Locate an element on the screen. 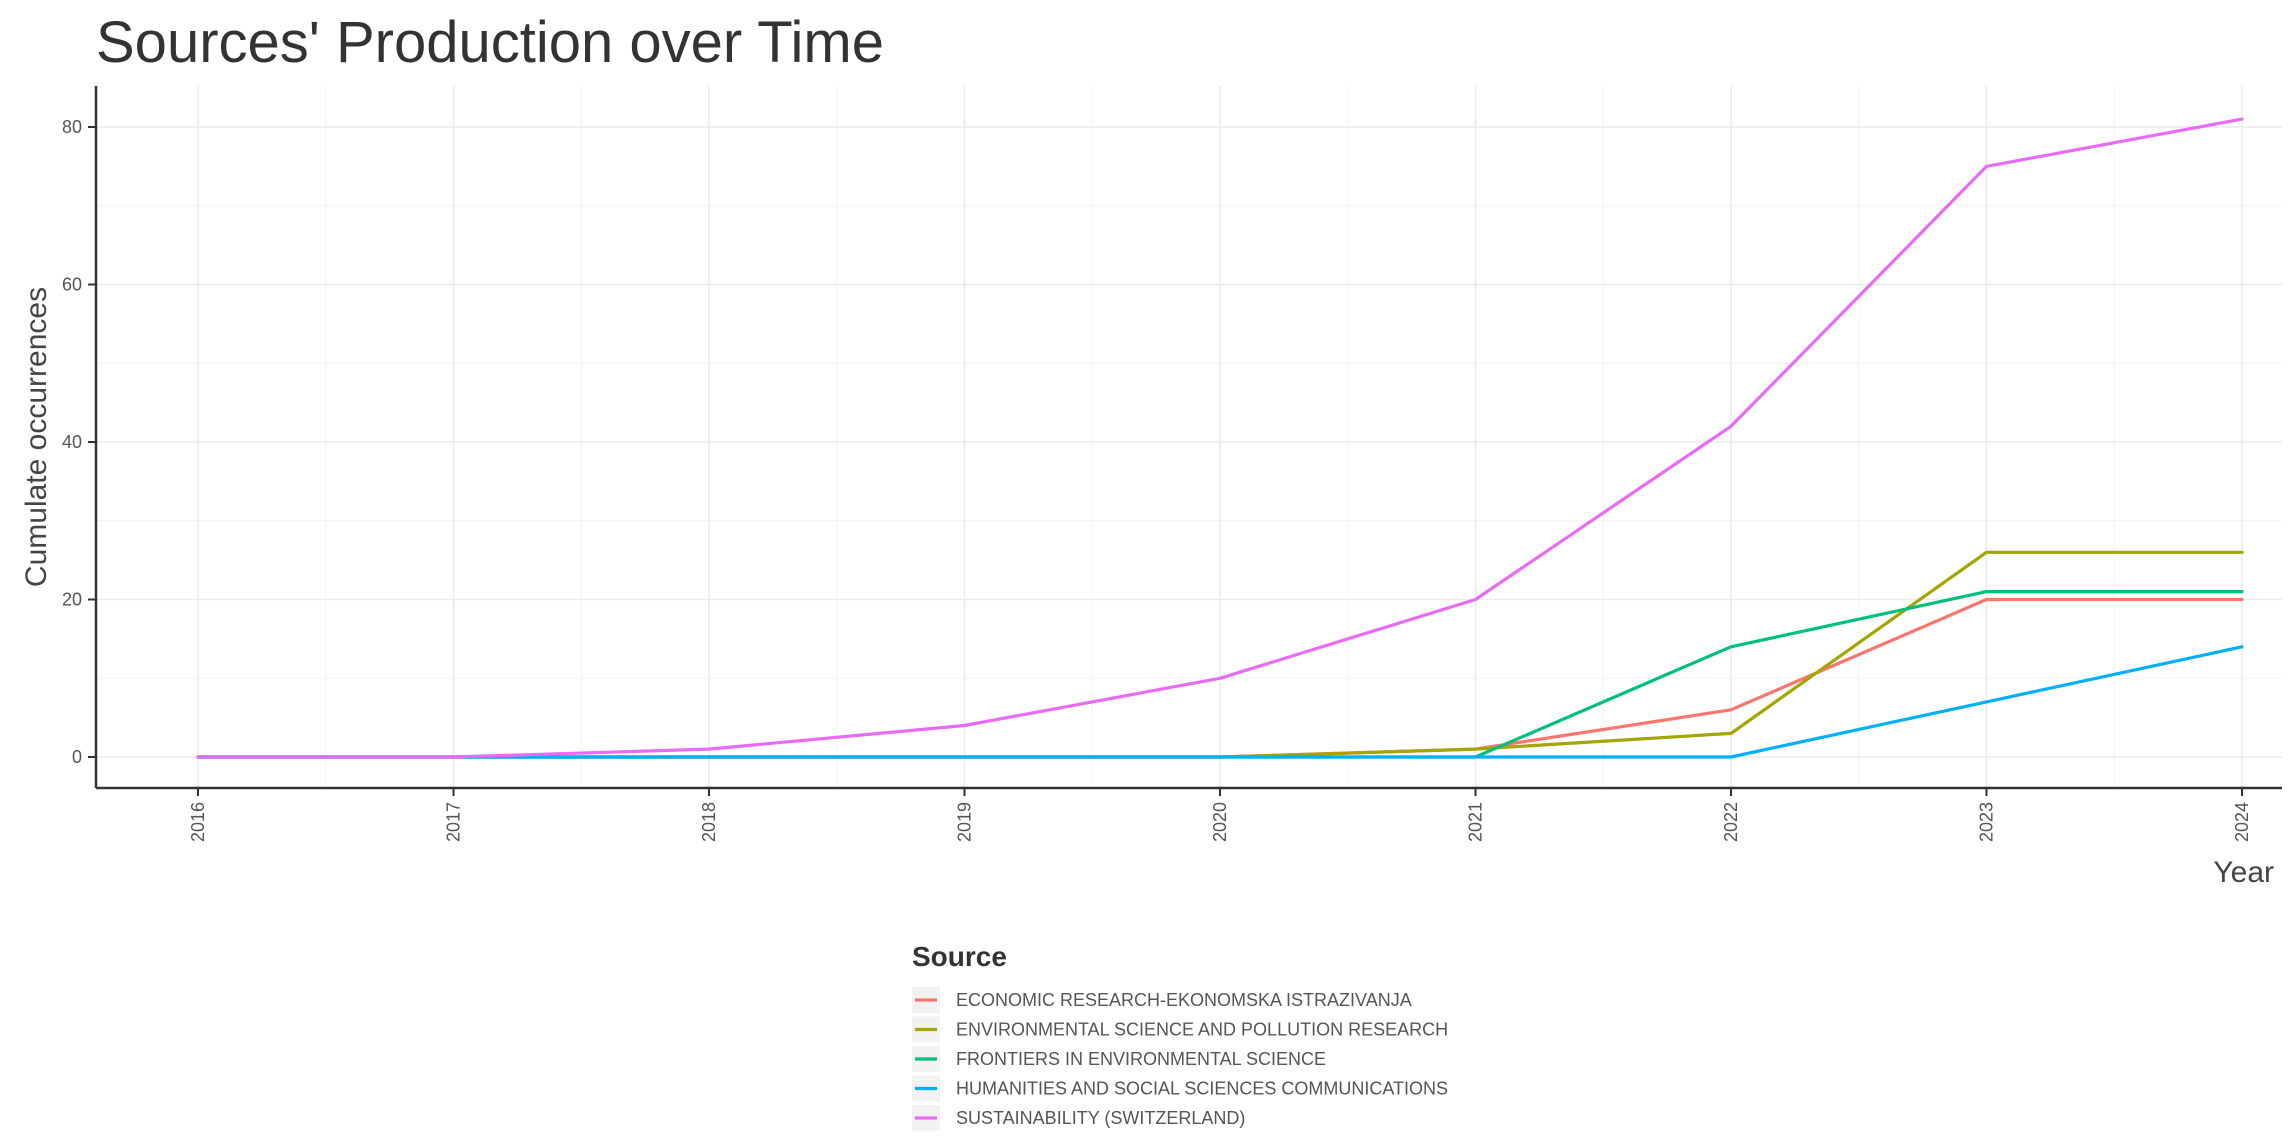 The height and width of the screenshot is (1146, 2294). legend-item: ECONOMIC RESEARCH-EKONOMSKA ISTRAZIVANJA is located at coordinates (1162, 1000).